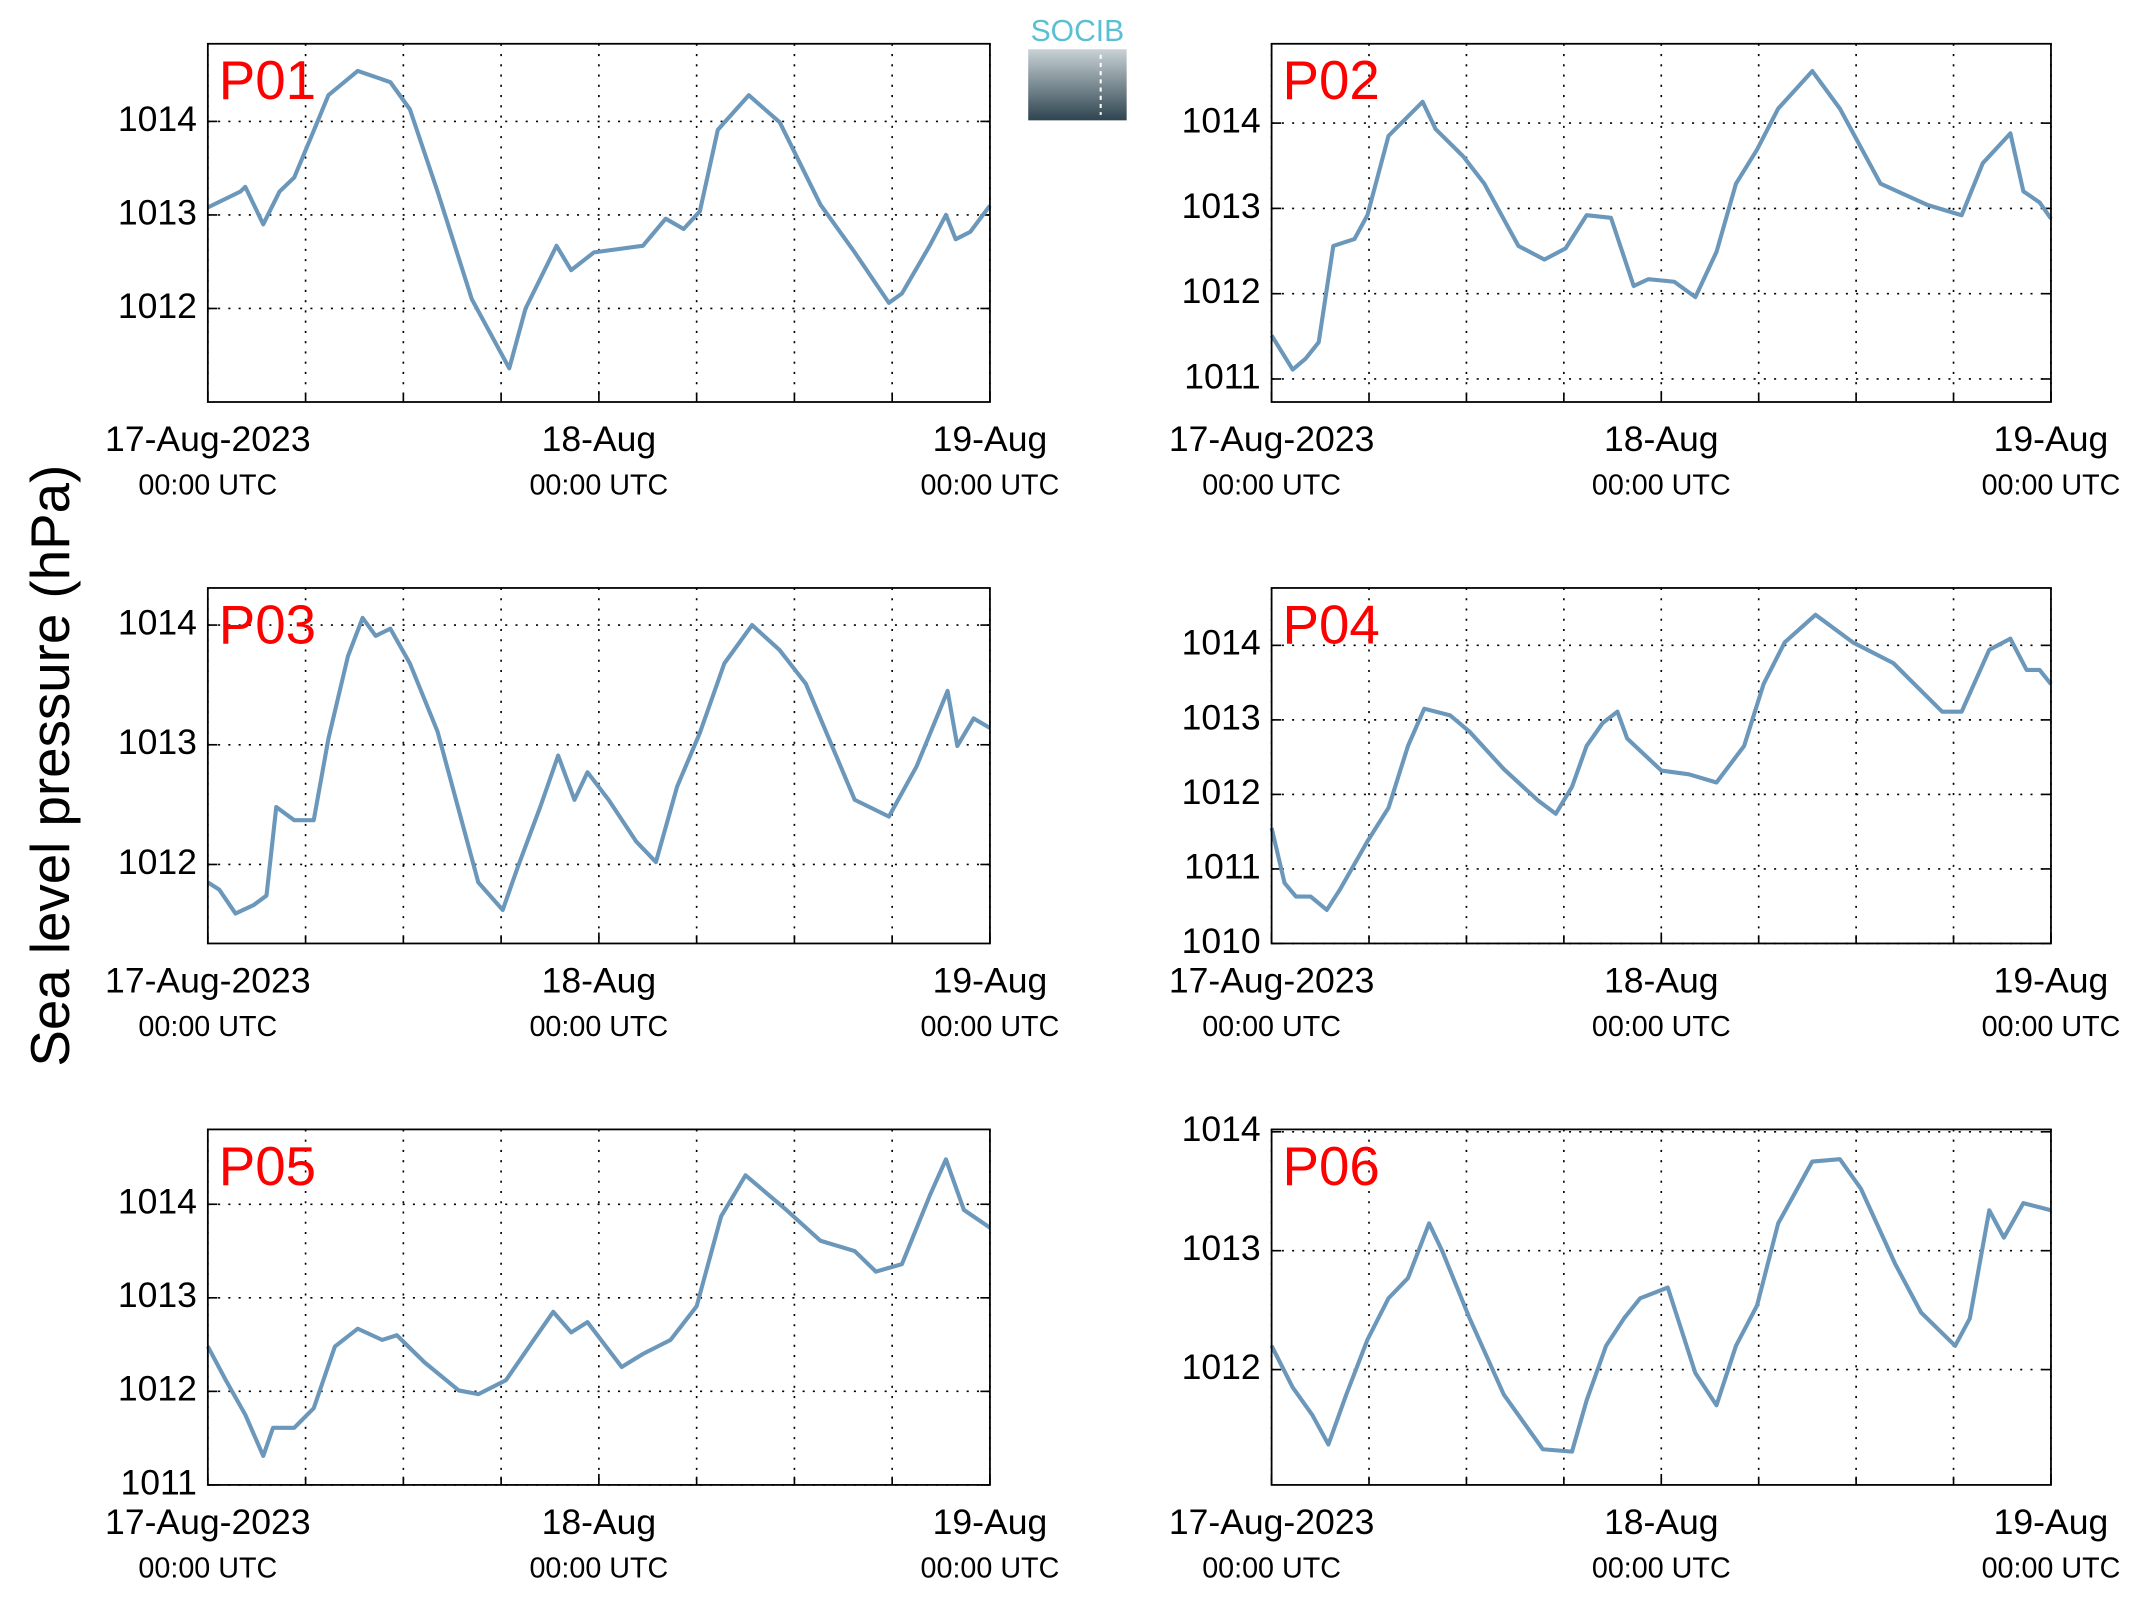 This screenshot has height=1608, width=2133. Describe the element at coordinates (1078, 31) in the screenshot. I see `logo-text: SOCIB` at that location.